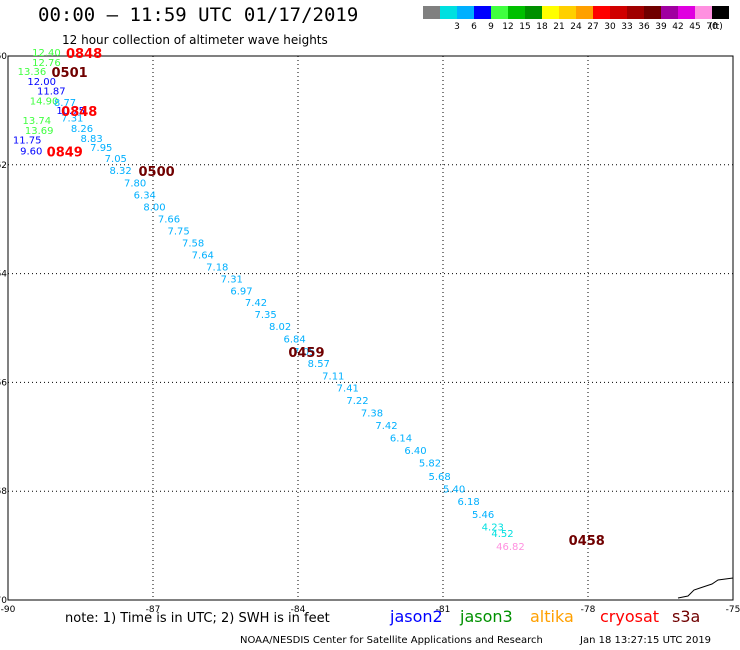  What do you see at coordinates (705, 588) in the screenshot?
I see `coastline` at bounding box center [705, 588].